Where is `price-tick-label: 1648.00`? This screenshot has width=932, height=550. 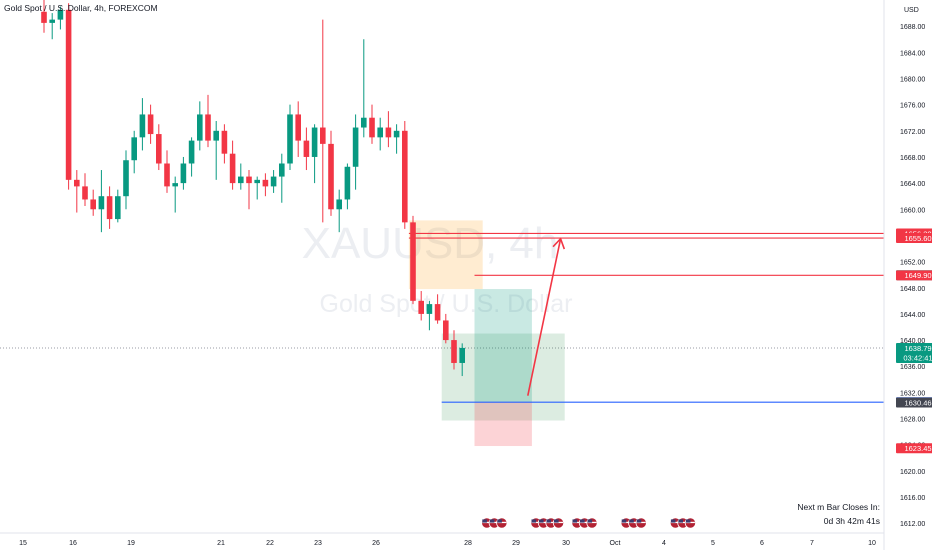
price-tick-label: 1648.00 is located at coordinates (912, 289).